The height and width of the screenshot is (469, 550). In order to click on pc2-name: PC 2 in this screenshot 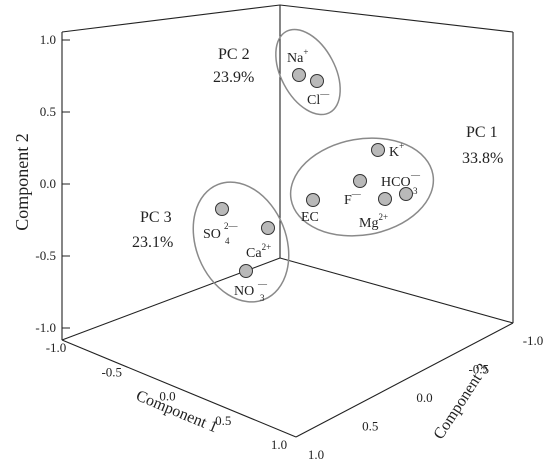, I will do `click(234, 54)`.